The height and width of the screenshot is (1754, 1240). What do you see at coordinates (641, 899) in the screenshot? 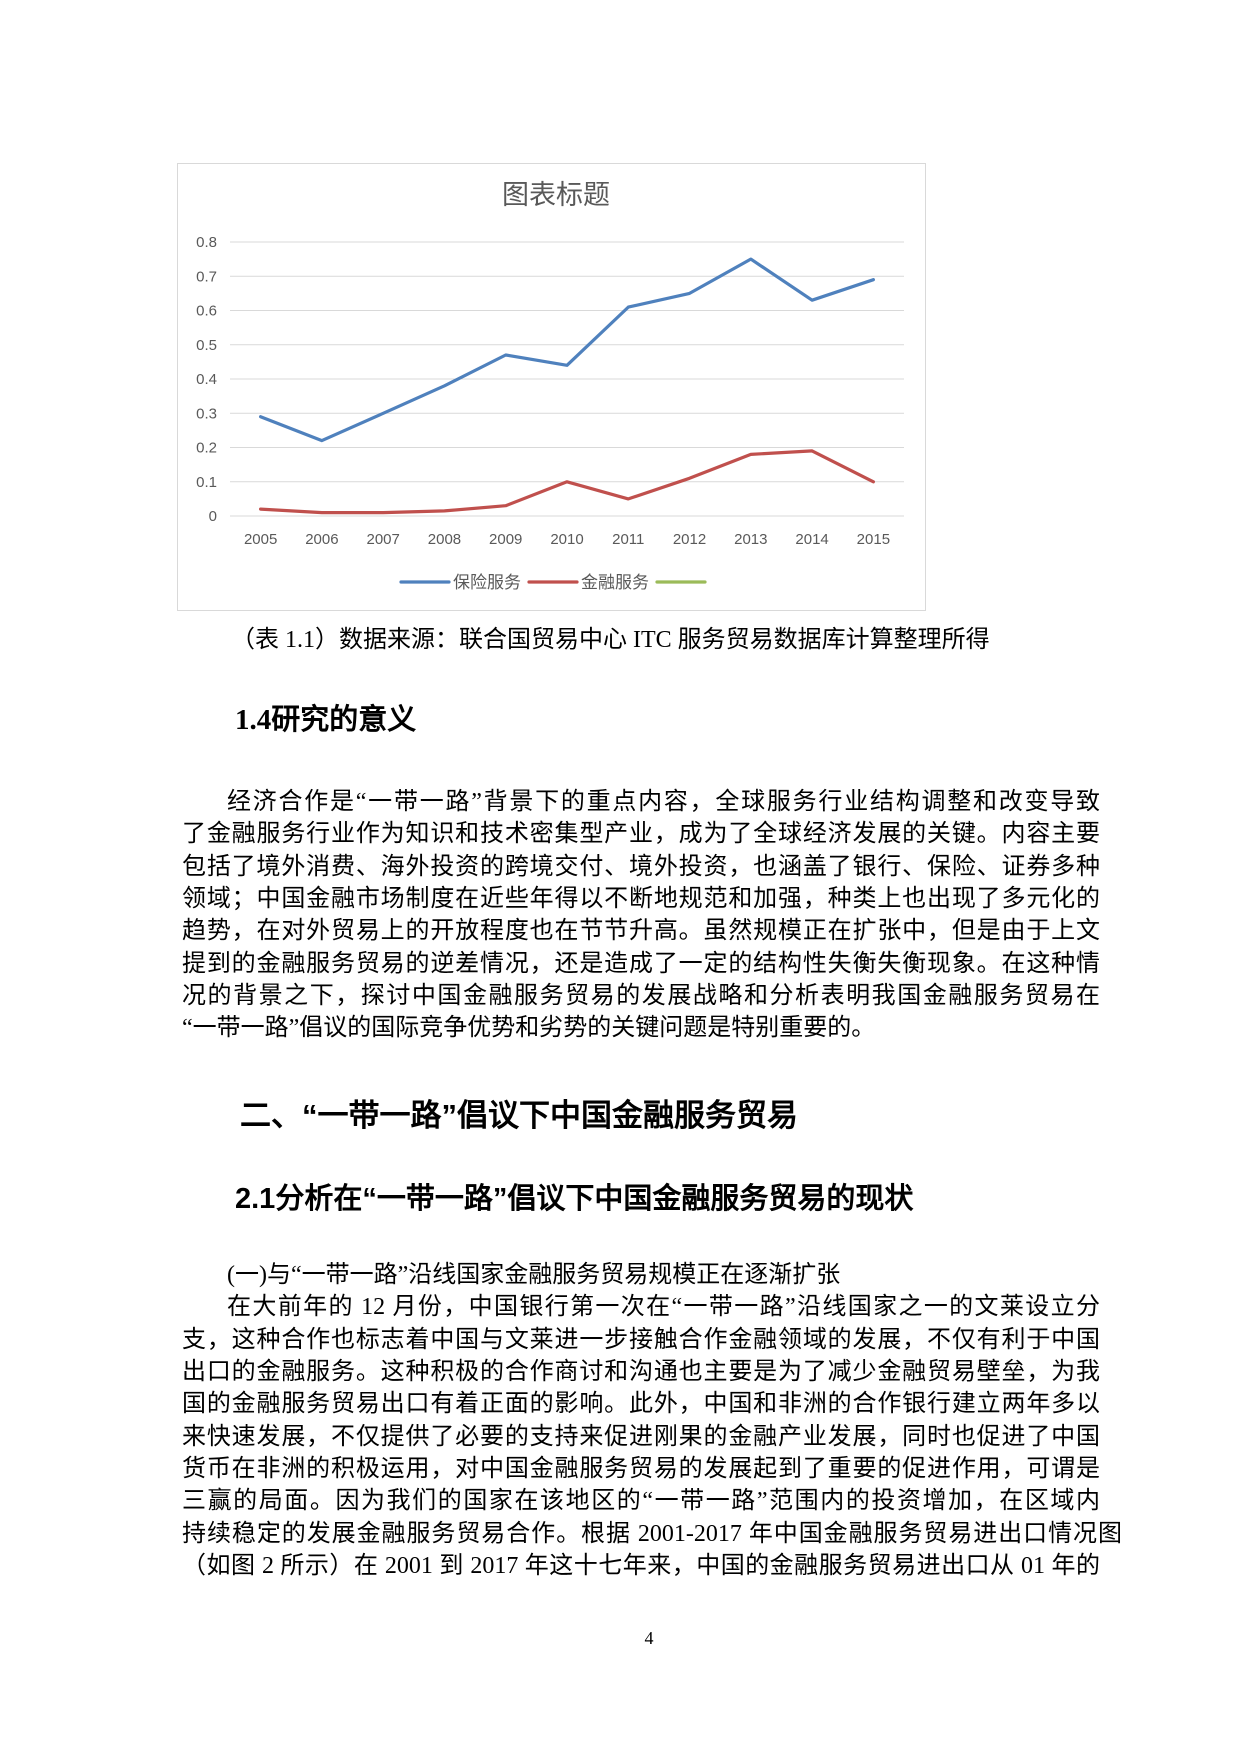
I see `paragraph-line: 领域；中国金融市场制度在近些年得以不断地规范和加强，种类上也出现了多元化的` at bounding box center [641, 899].